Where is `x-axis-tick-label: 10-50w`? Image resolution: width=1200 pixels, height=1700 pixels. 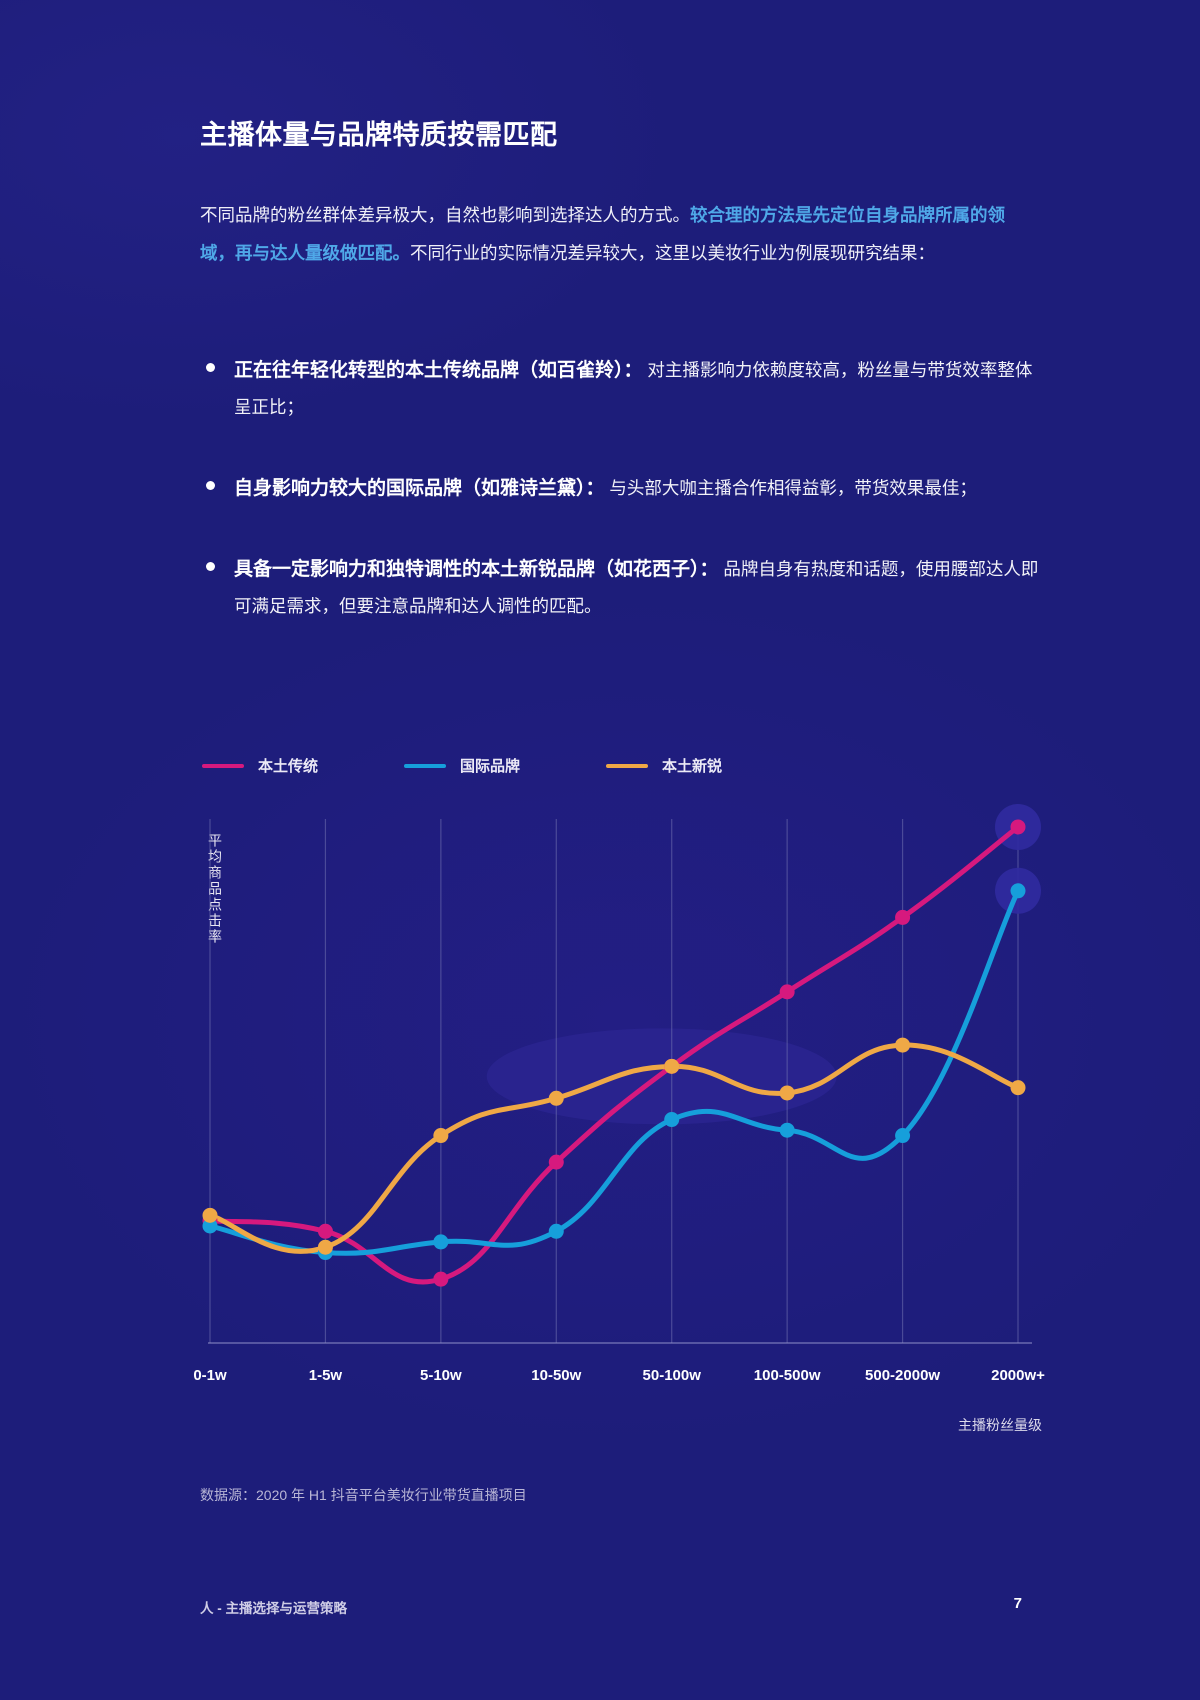 x-axis-tick-label: 10-50w is located at coordinates (556, 1375).